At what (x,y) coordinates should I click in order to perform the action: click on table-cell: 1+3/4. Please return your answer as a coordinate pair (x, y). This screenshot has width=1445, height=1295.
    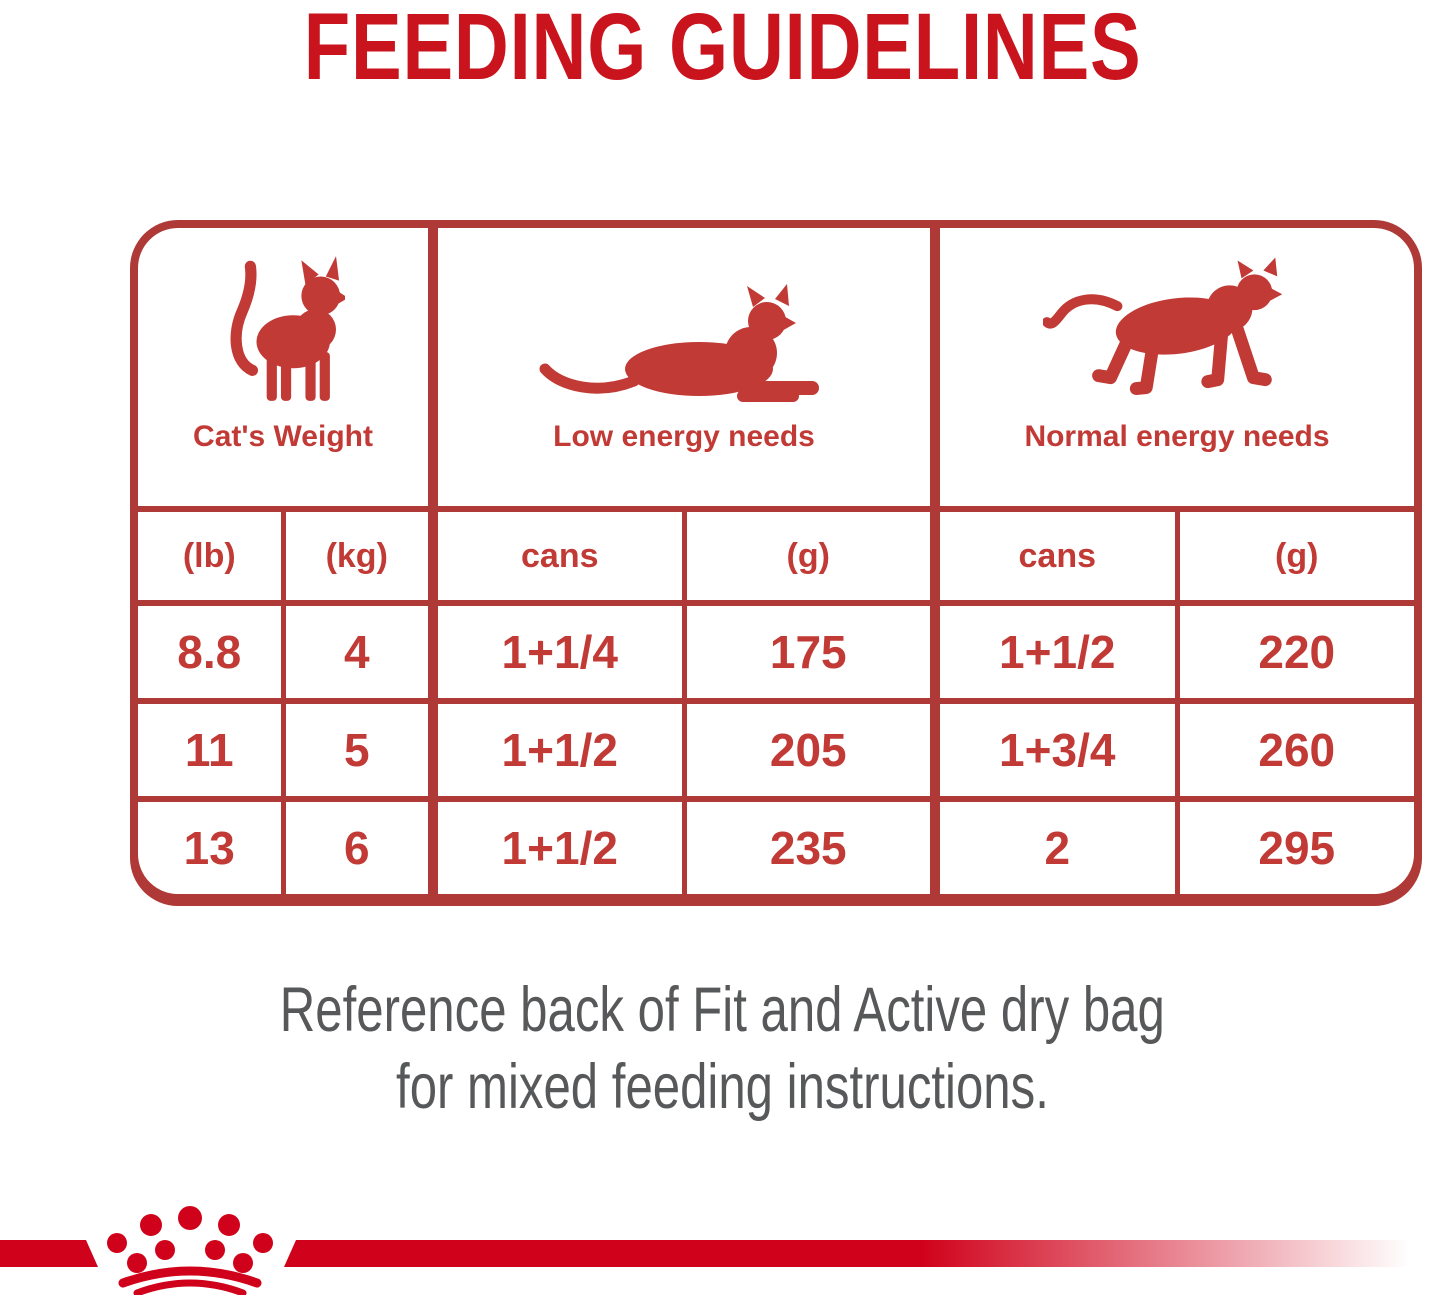
    Looking at the image, I should click on (1057, 750).